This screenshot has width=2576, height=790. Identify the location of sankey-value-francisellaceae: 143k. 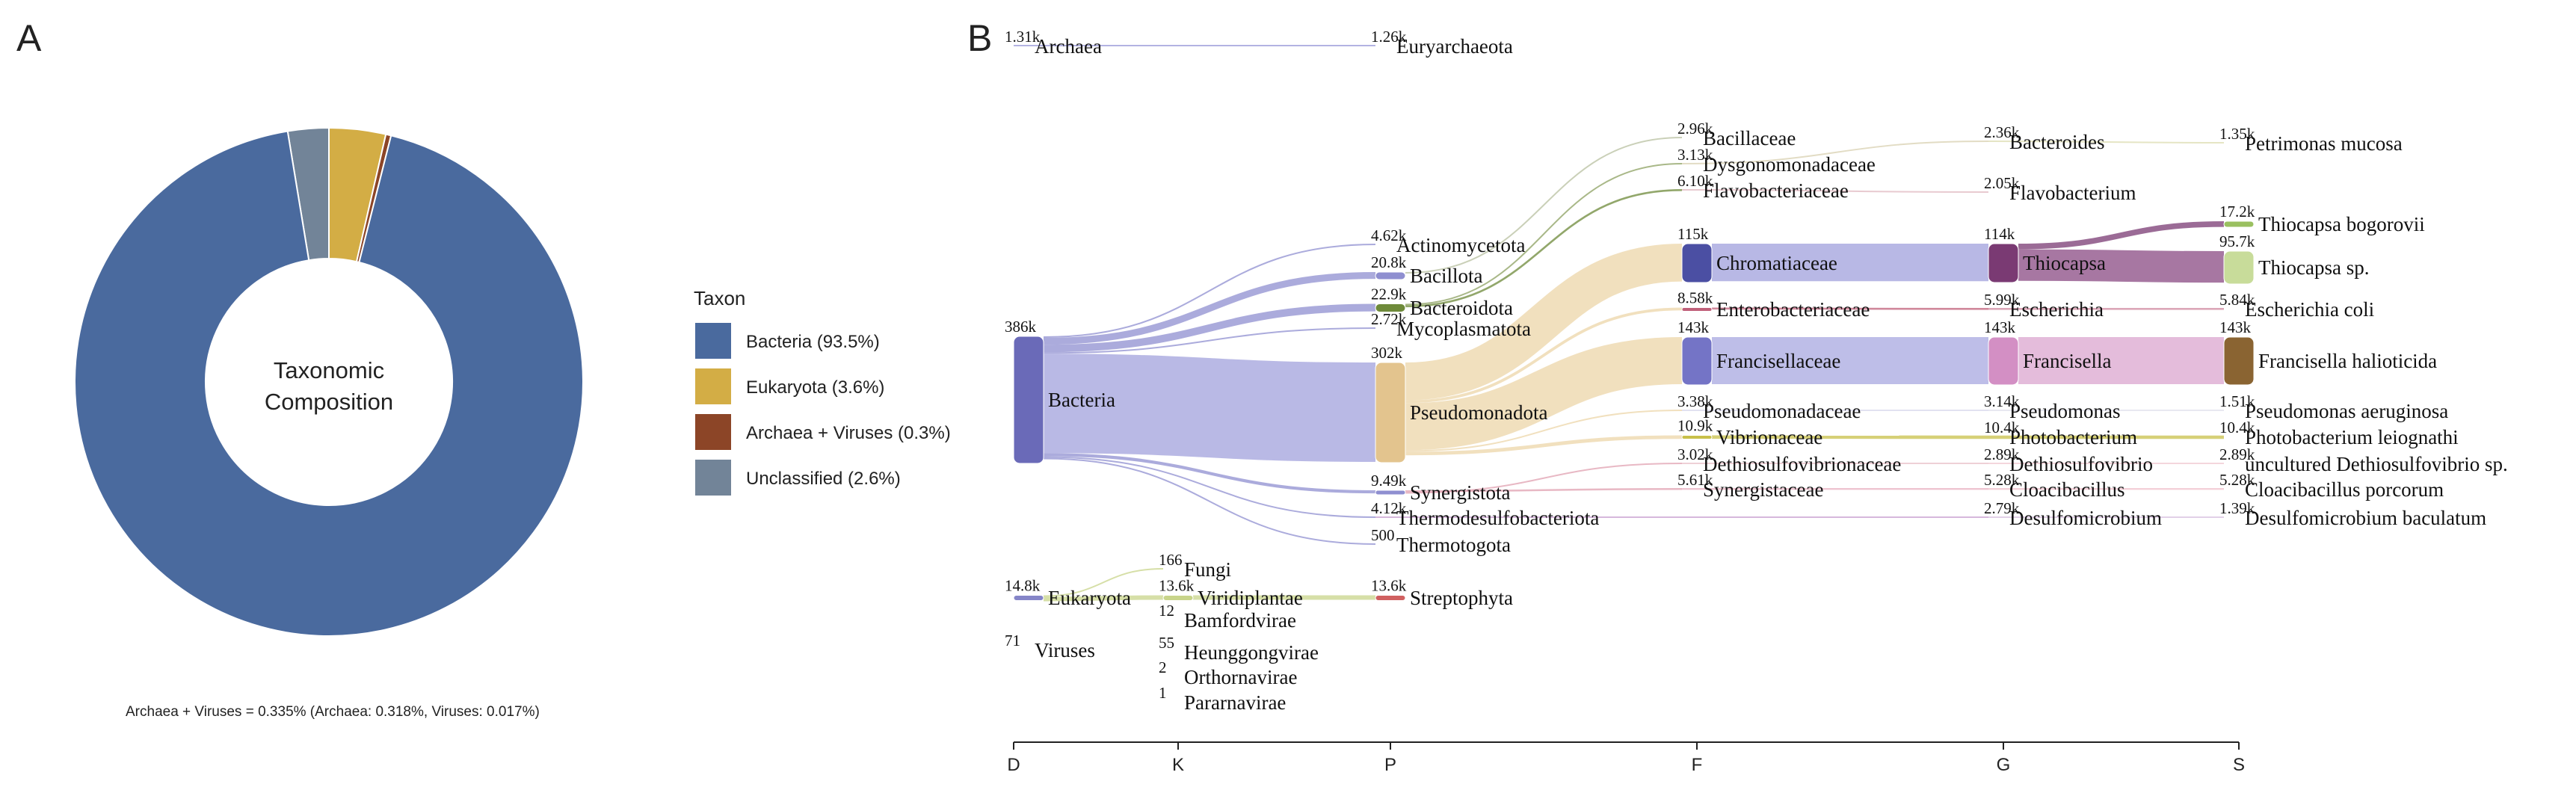
(1693, 327).